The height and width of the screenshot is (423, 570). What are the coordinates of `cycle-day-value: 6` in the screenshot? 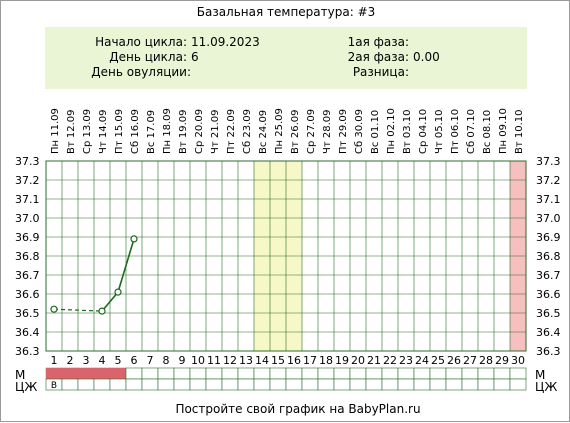 It's located at (195, 57).